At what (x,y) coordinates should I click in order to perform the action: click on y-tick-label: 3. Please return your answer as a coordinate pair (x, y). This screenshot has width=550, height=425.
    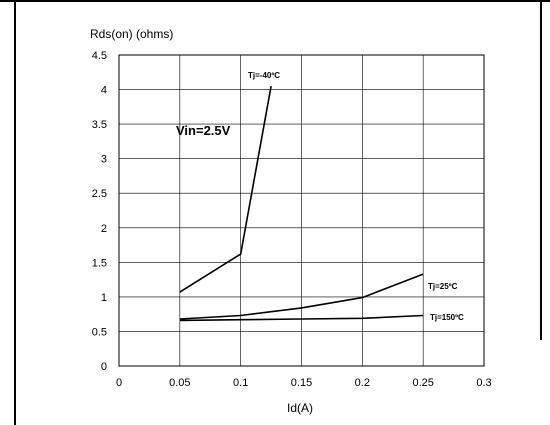
    Looking at the image, I should click on (104, 160).